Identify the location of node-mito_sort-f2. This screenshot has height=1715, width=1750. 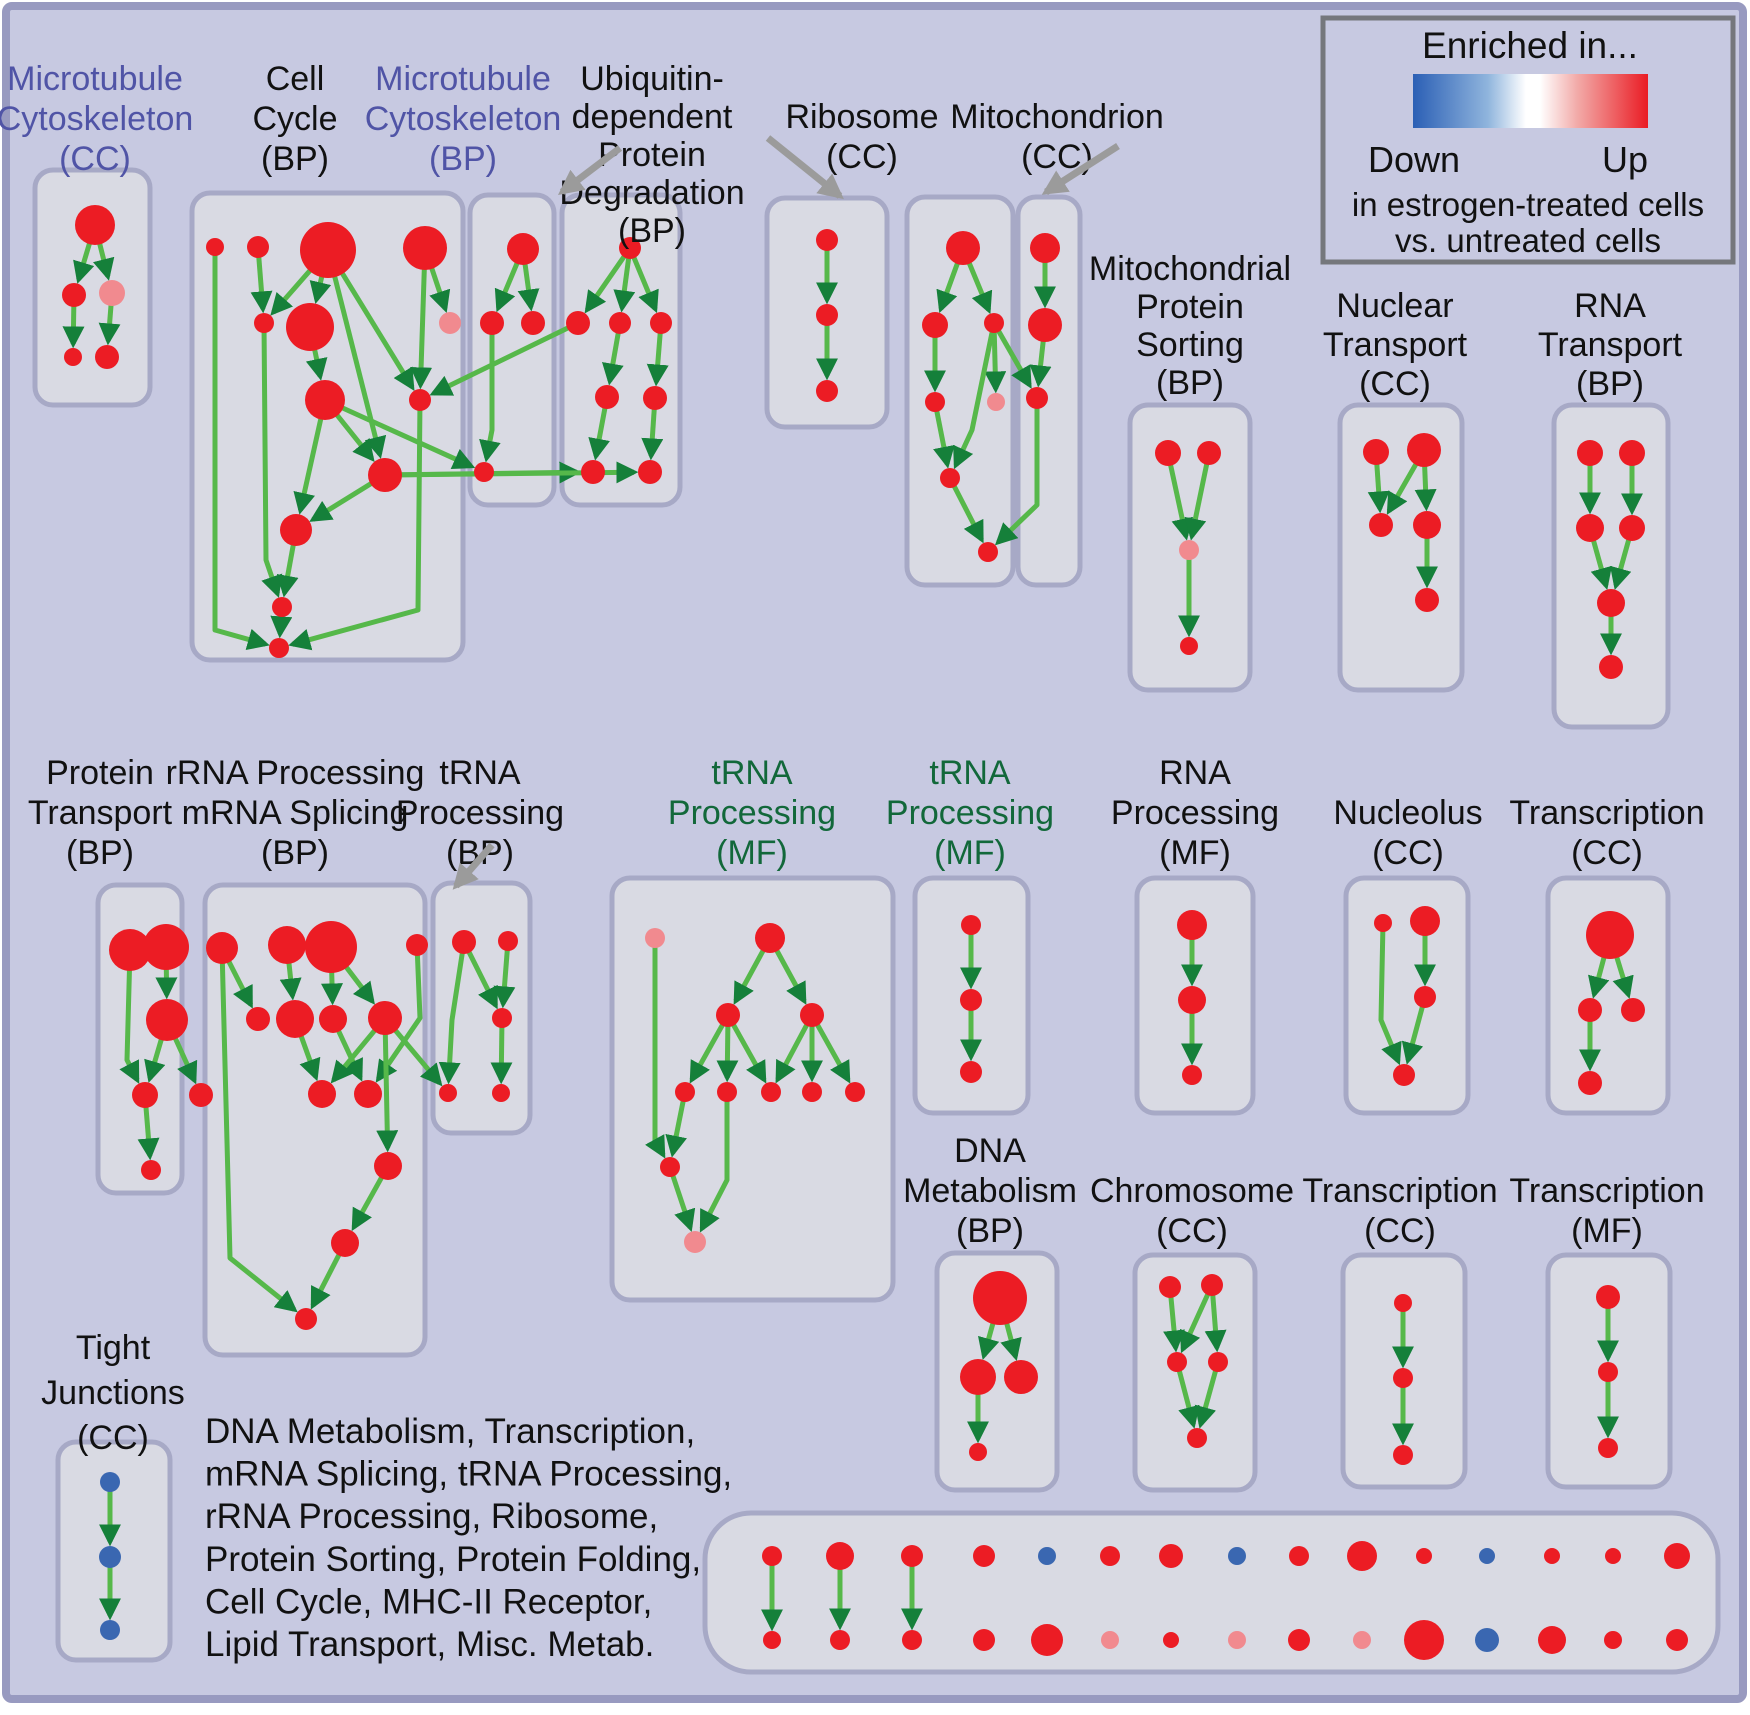
(1189, 550).